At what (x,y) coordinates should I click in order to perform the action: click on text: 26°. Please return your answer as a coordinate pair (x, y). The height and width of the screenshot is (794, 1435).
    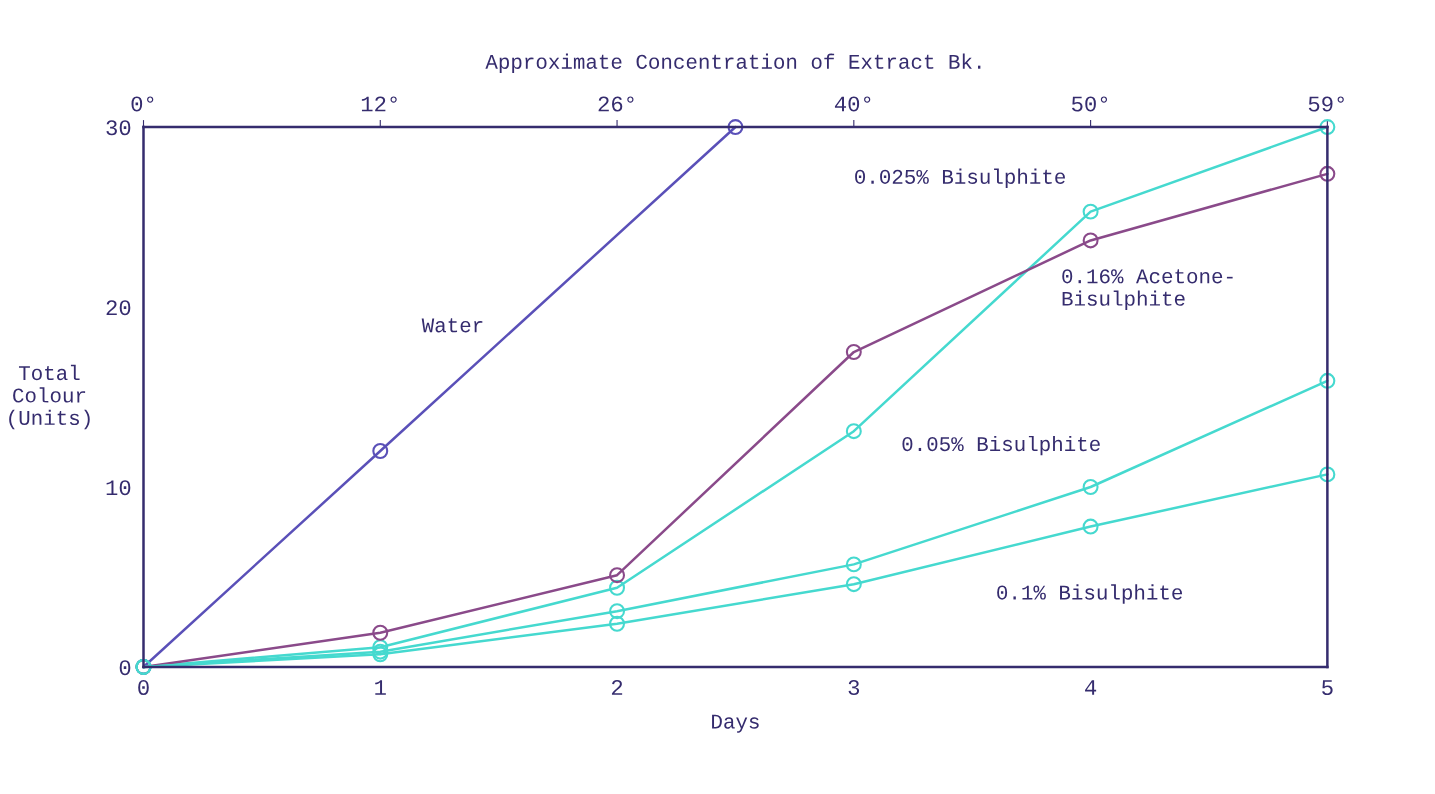
    Looking at the image, I should click on (616, 104).